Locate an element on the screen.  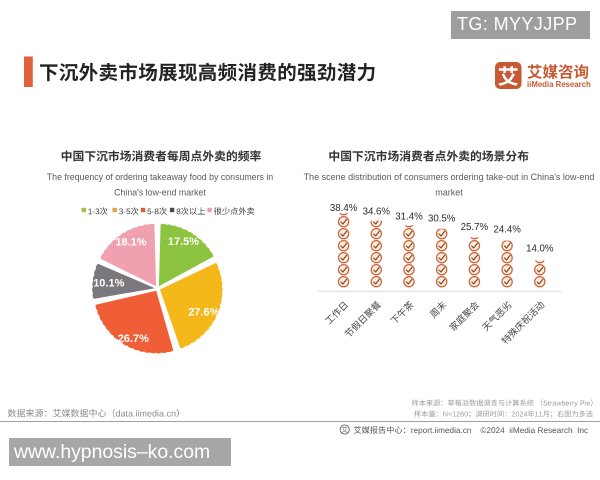
svg-text: 18.1% is located at coordinates (130, 242).